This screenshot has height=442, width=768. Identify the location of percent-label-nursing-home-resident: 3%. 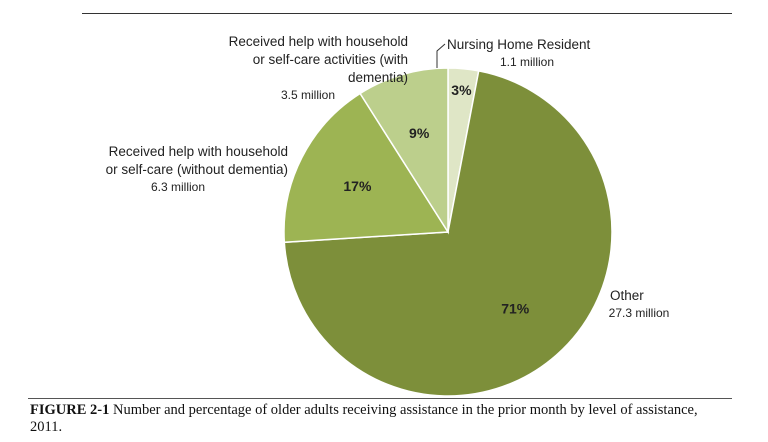
(461, 90).